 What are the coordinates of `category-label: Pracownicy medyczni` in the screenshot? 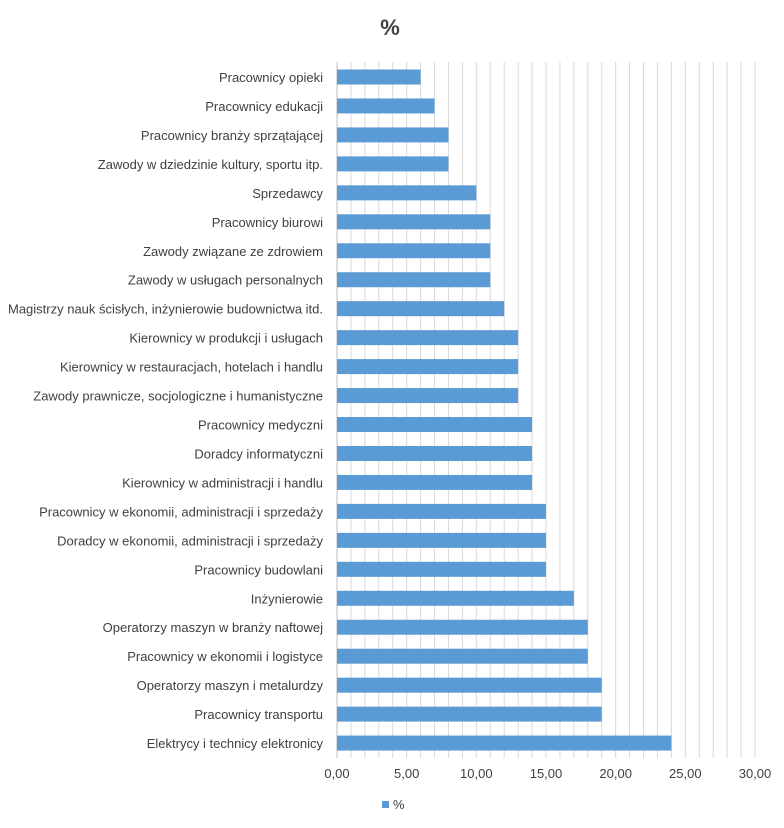 It's located at (260, 425).